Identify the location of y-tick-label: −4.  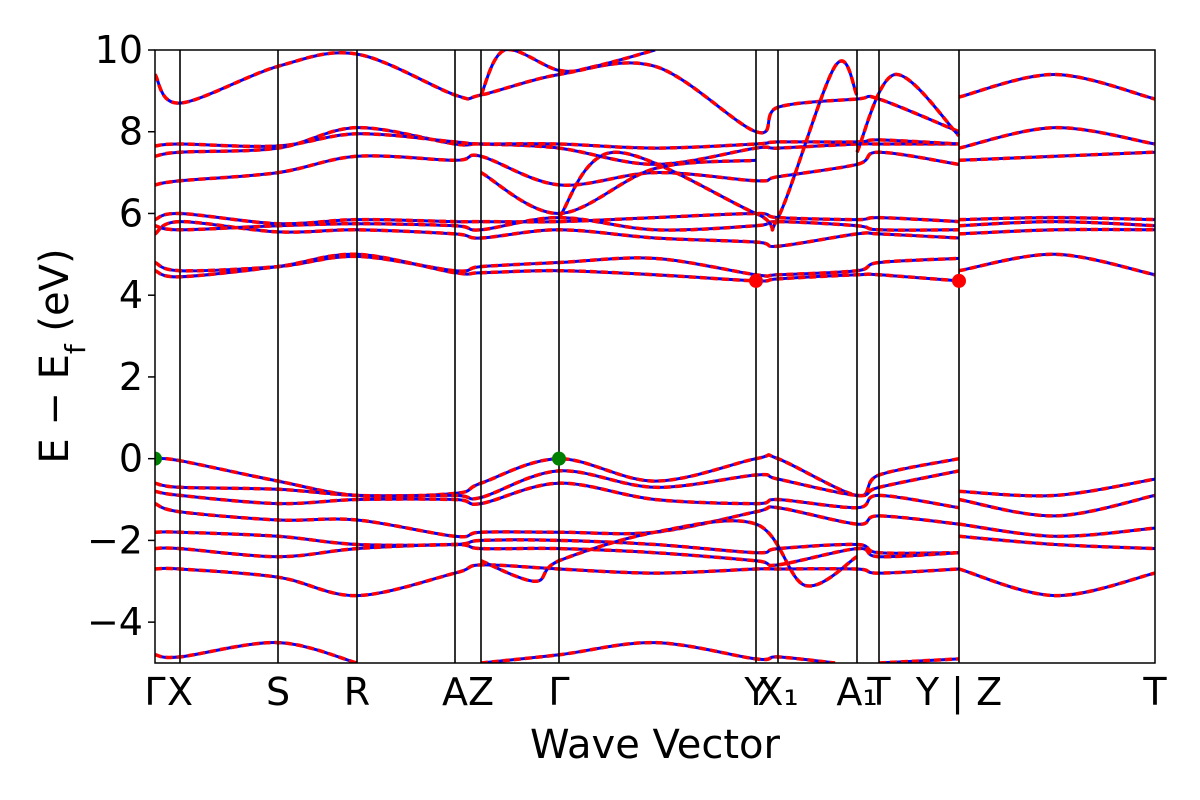
(115, 622).